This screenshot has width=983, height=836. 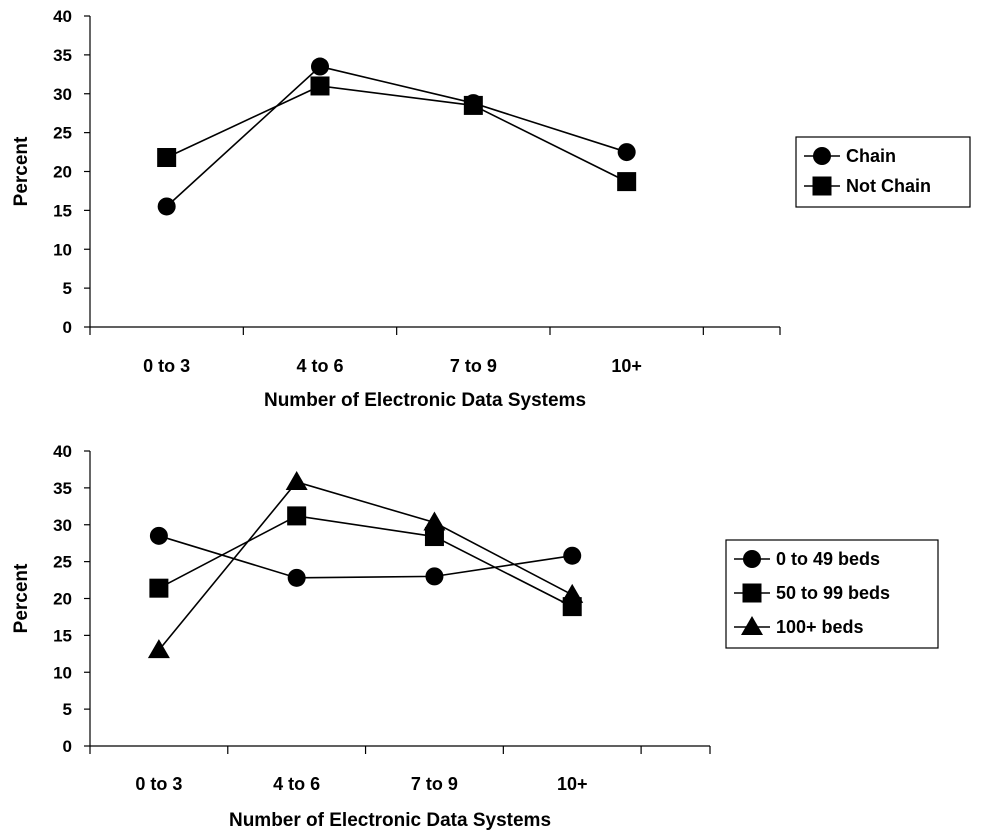 I want to click on series-line-100-beds, so click(x=365, y=566).